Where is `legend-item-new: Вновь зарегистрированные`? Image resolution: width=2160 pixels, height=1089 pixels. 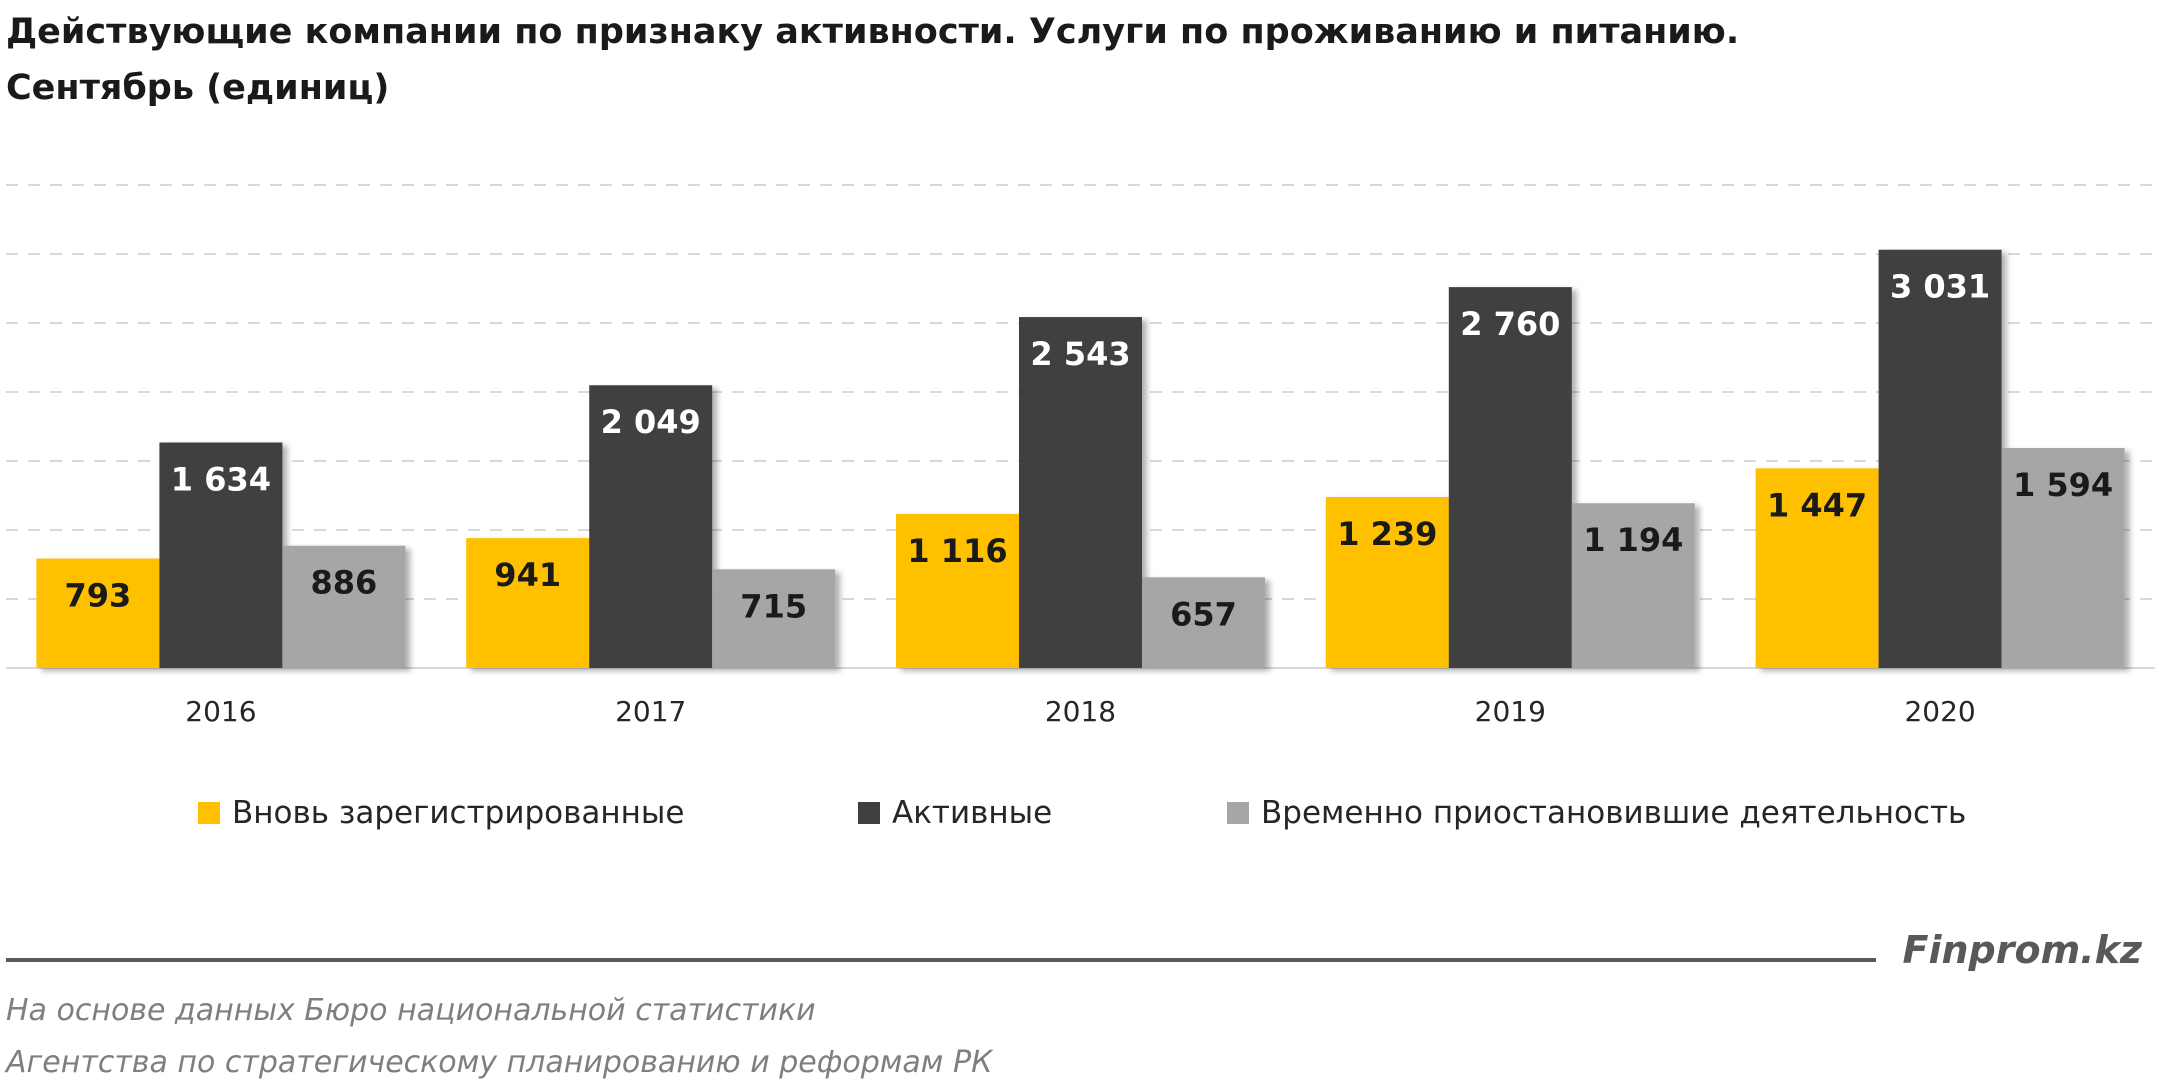
legend-item-new: Вновь зарегистрированные is located at coordinates (441, 813).